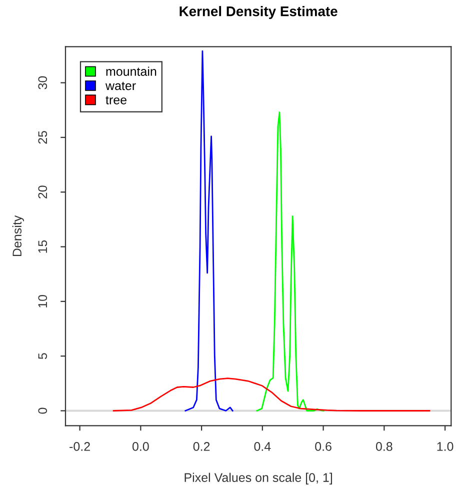 Image resolution: width=458 pixels, height=486 pixels. What do you see at coordinates (116, 100) in the screenshot?
I see `legend-label: tree` at bounding box center [116, 100].